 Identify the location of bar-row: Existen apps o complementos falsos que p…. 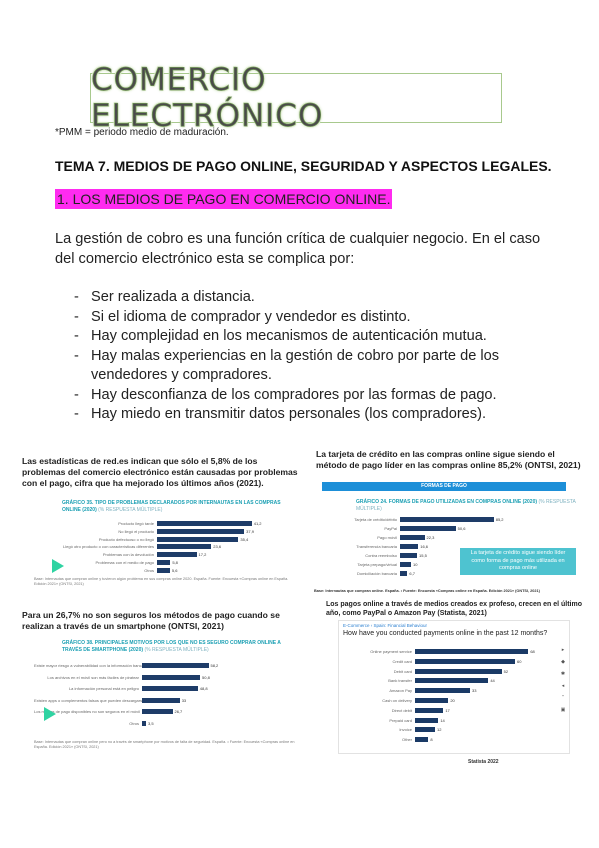
(110, 700).